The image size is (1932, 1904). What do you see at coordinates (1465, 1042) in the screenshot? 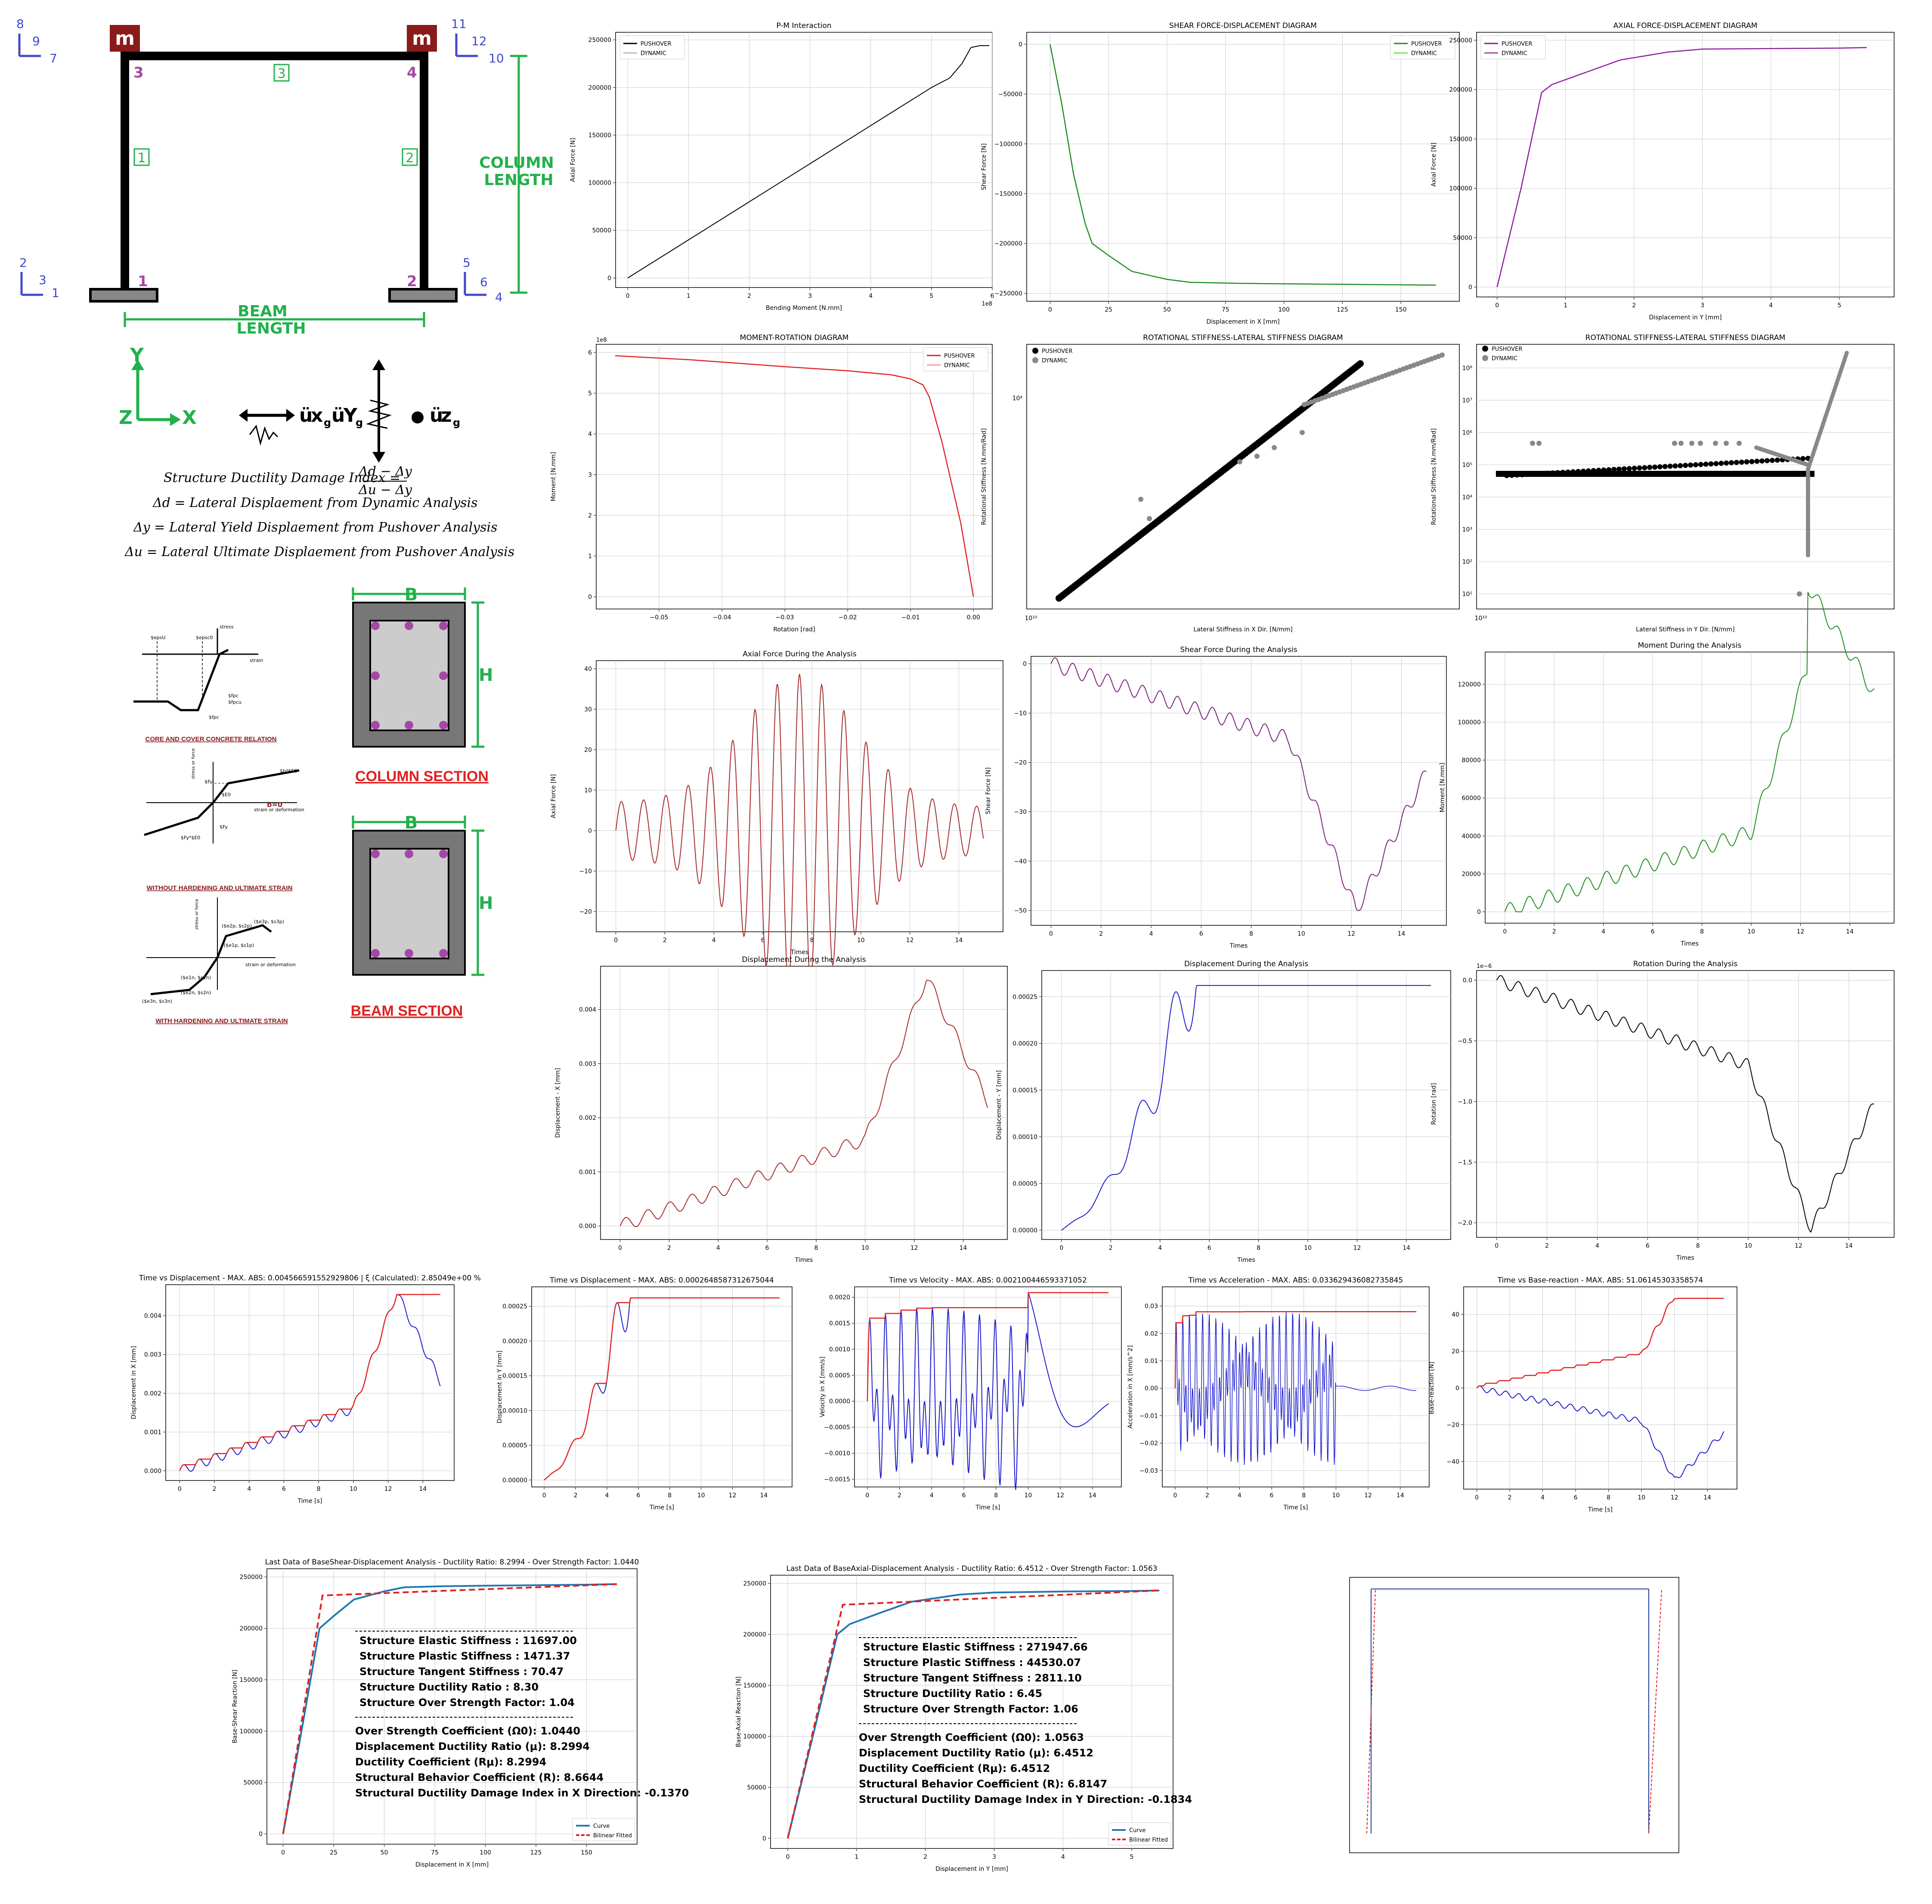
I see `tick-label: −0.5` at bounding box center [1465, 1042].